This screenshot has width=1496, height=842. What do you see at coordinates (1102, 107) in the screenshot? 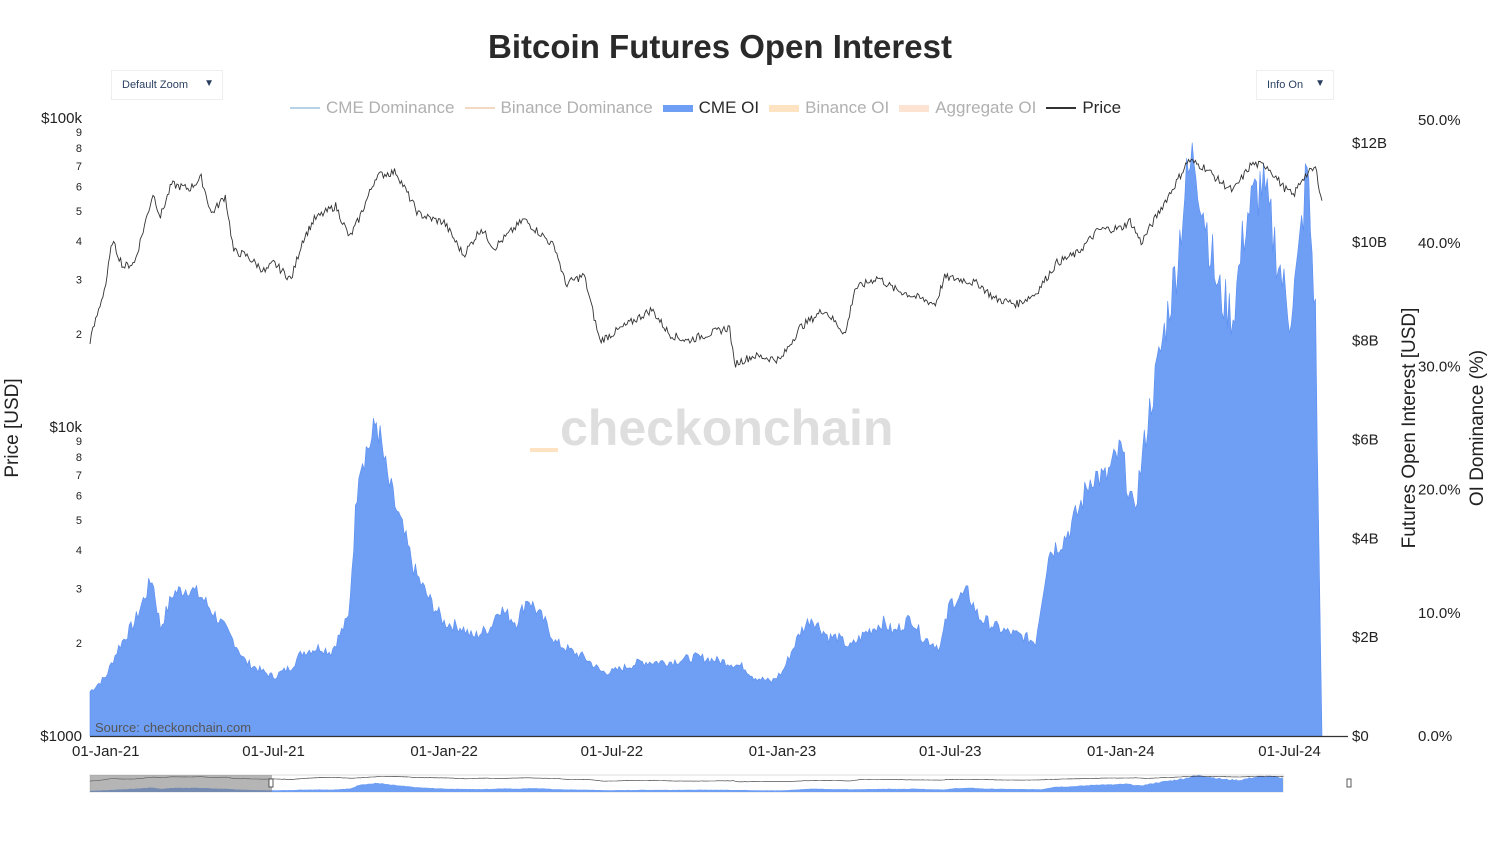
I see `legend-label: Price` at bounding box center [1102, 107].